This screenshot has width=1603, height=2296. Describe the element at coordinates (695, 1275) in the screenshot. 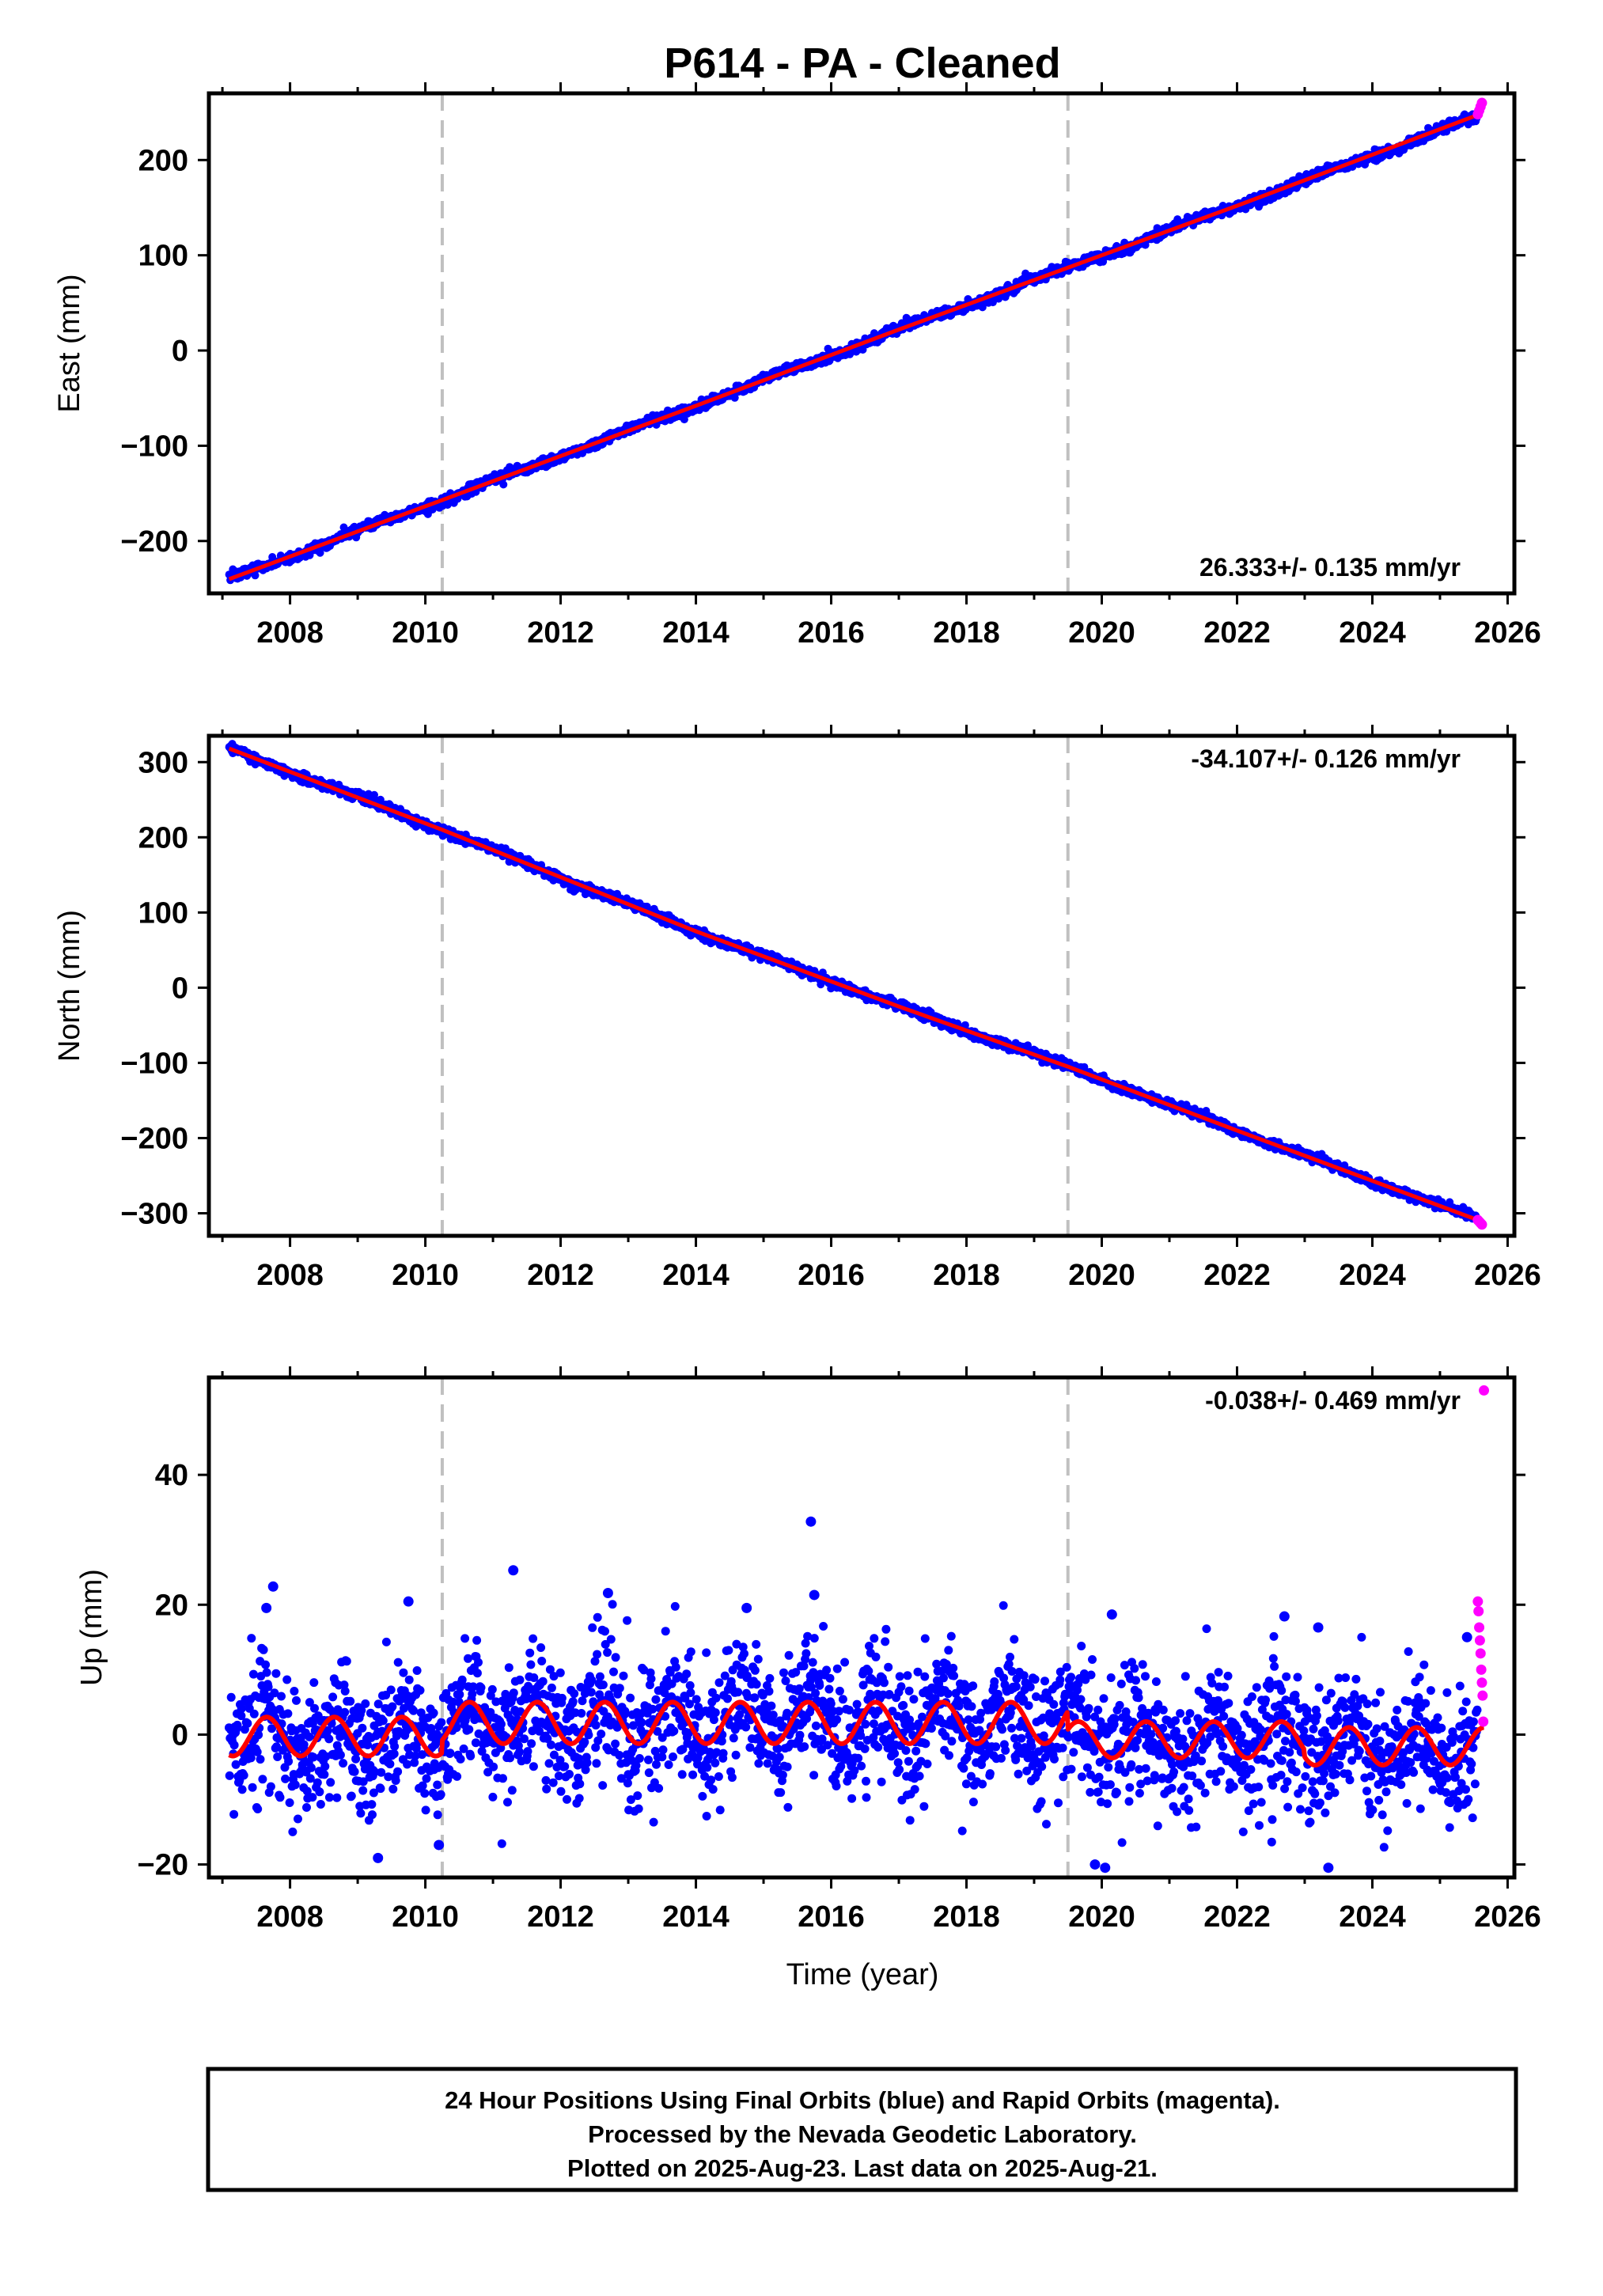

I see `north-x-tick-label: 2014` at that location.